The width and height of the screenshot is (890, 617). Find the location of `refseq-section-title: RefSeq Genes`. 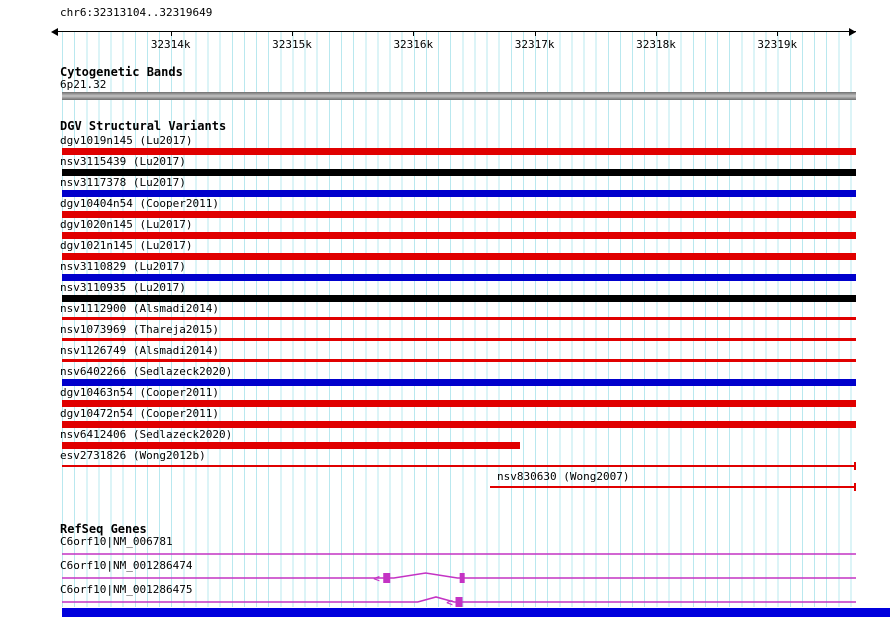

refseq-section-title: RefSeq Genes is located at coordinates (103, 529).